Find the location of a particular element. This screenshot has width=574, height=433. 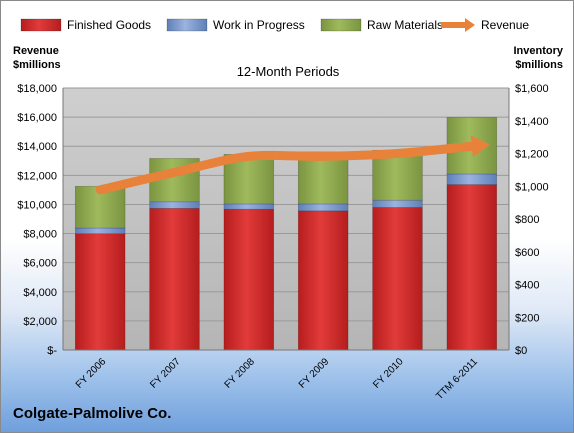

y-left-tick-label: $6,000 is located at coordinates (40, 264).